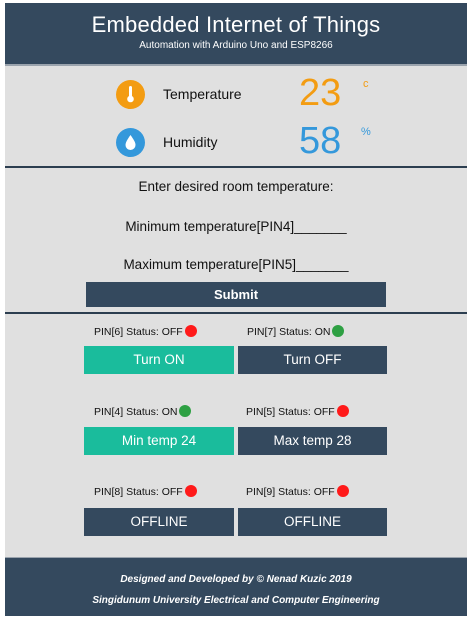  What do you see at coordinates (236, 186) in the screenshot?
I see `form-prompt: Enter desired room temperature:` at bounding box center [236, 186].